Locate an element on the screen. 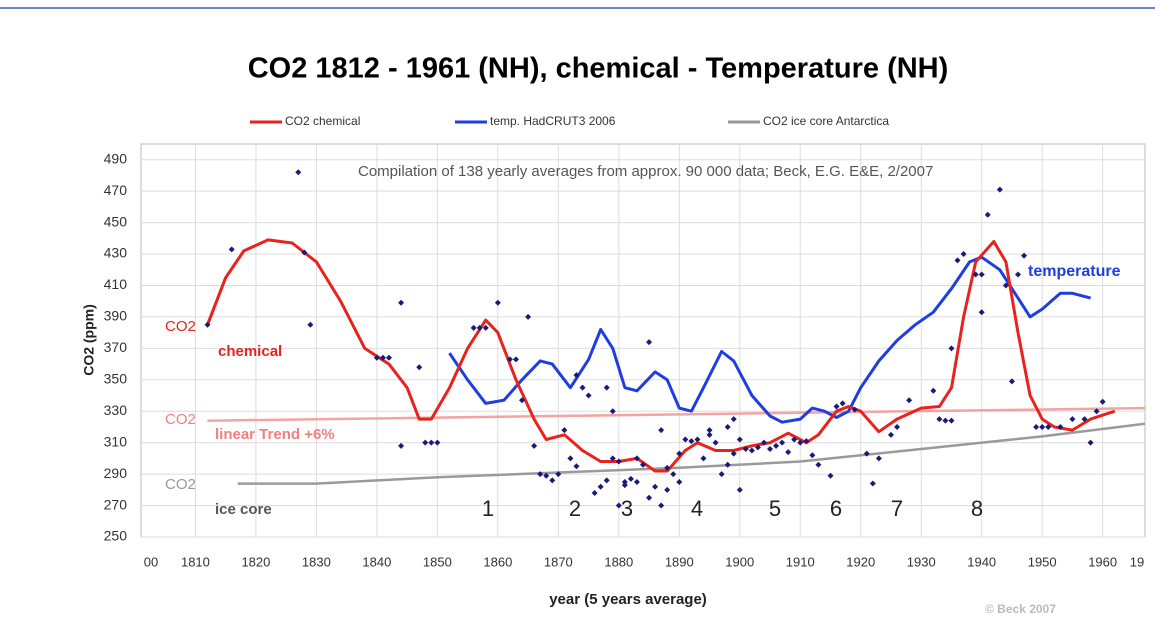  x-tick-label: 1830 is located at coordinates (316, 561).